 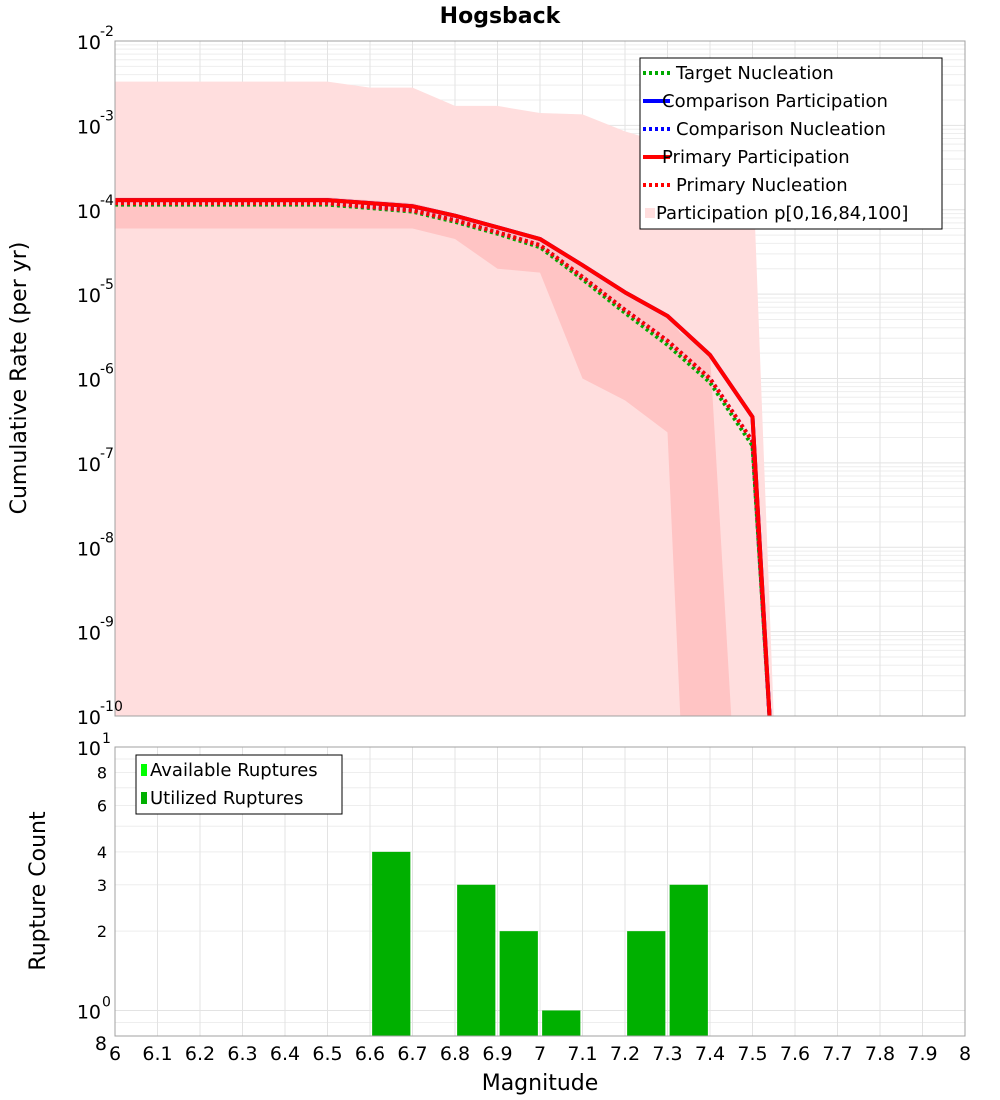 I want to click on y-tick-exponent: 0, so click(x=106, y=1002).